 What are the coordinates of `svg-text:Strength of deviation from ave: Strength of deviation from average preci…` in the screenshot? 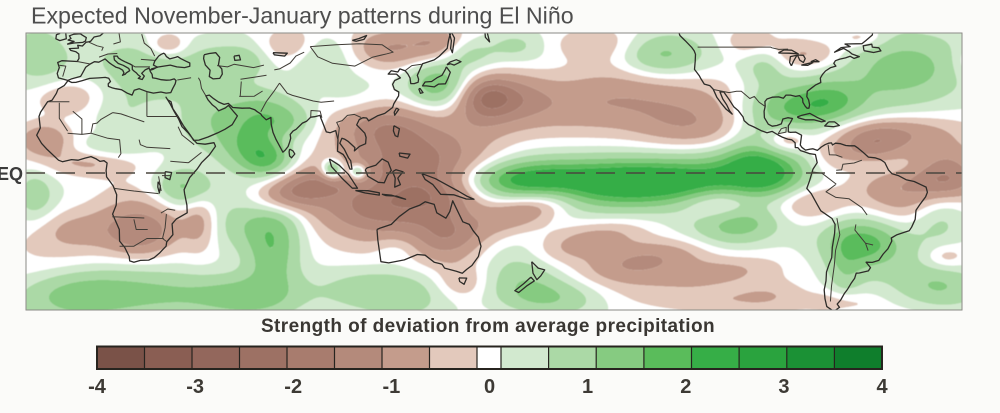 It's located at (488, 326).